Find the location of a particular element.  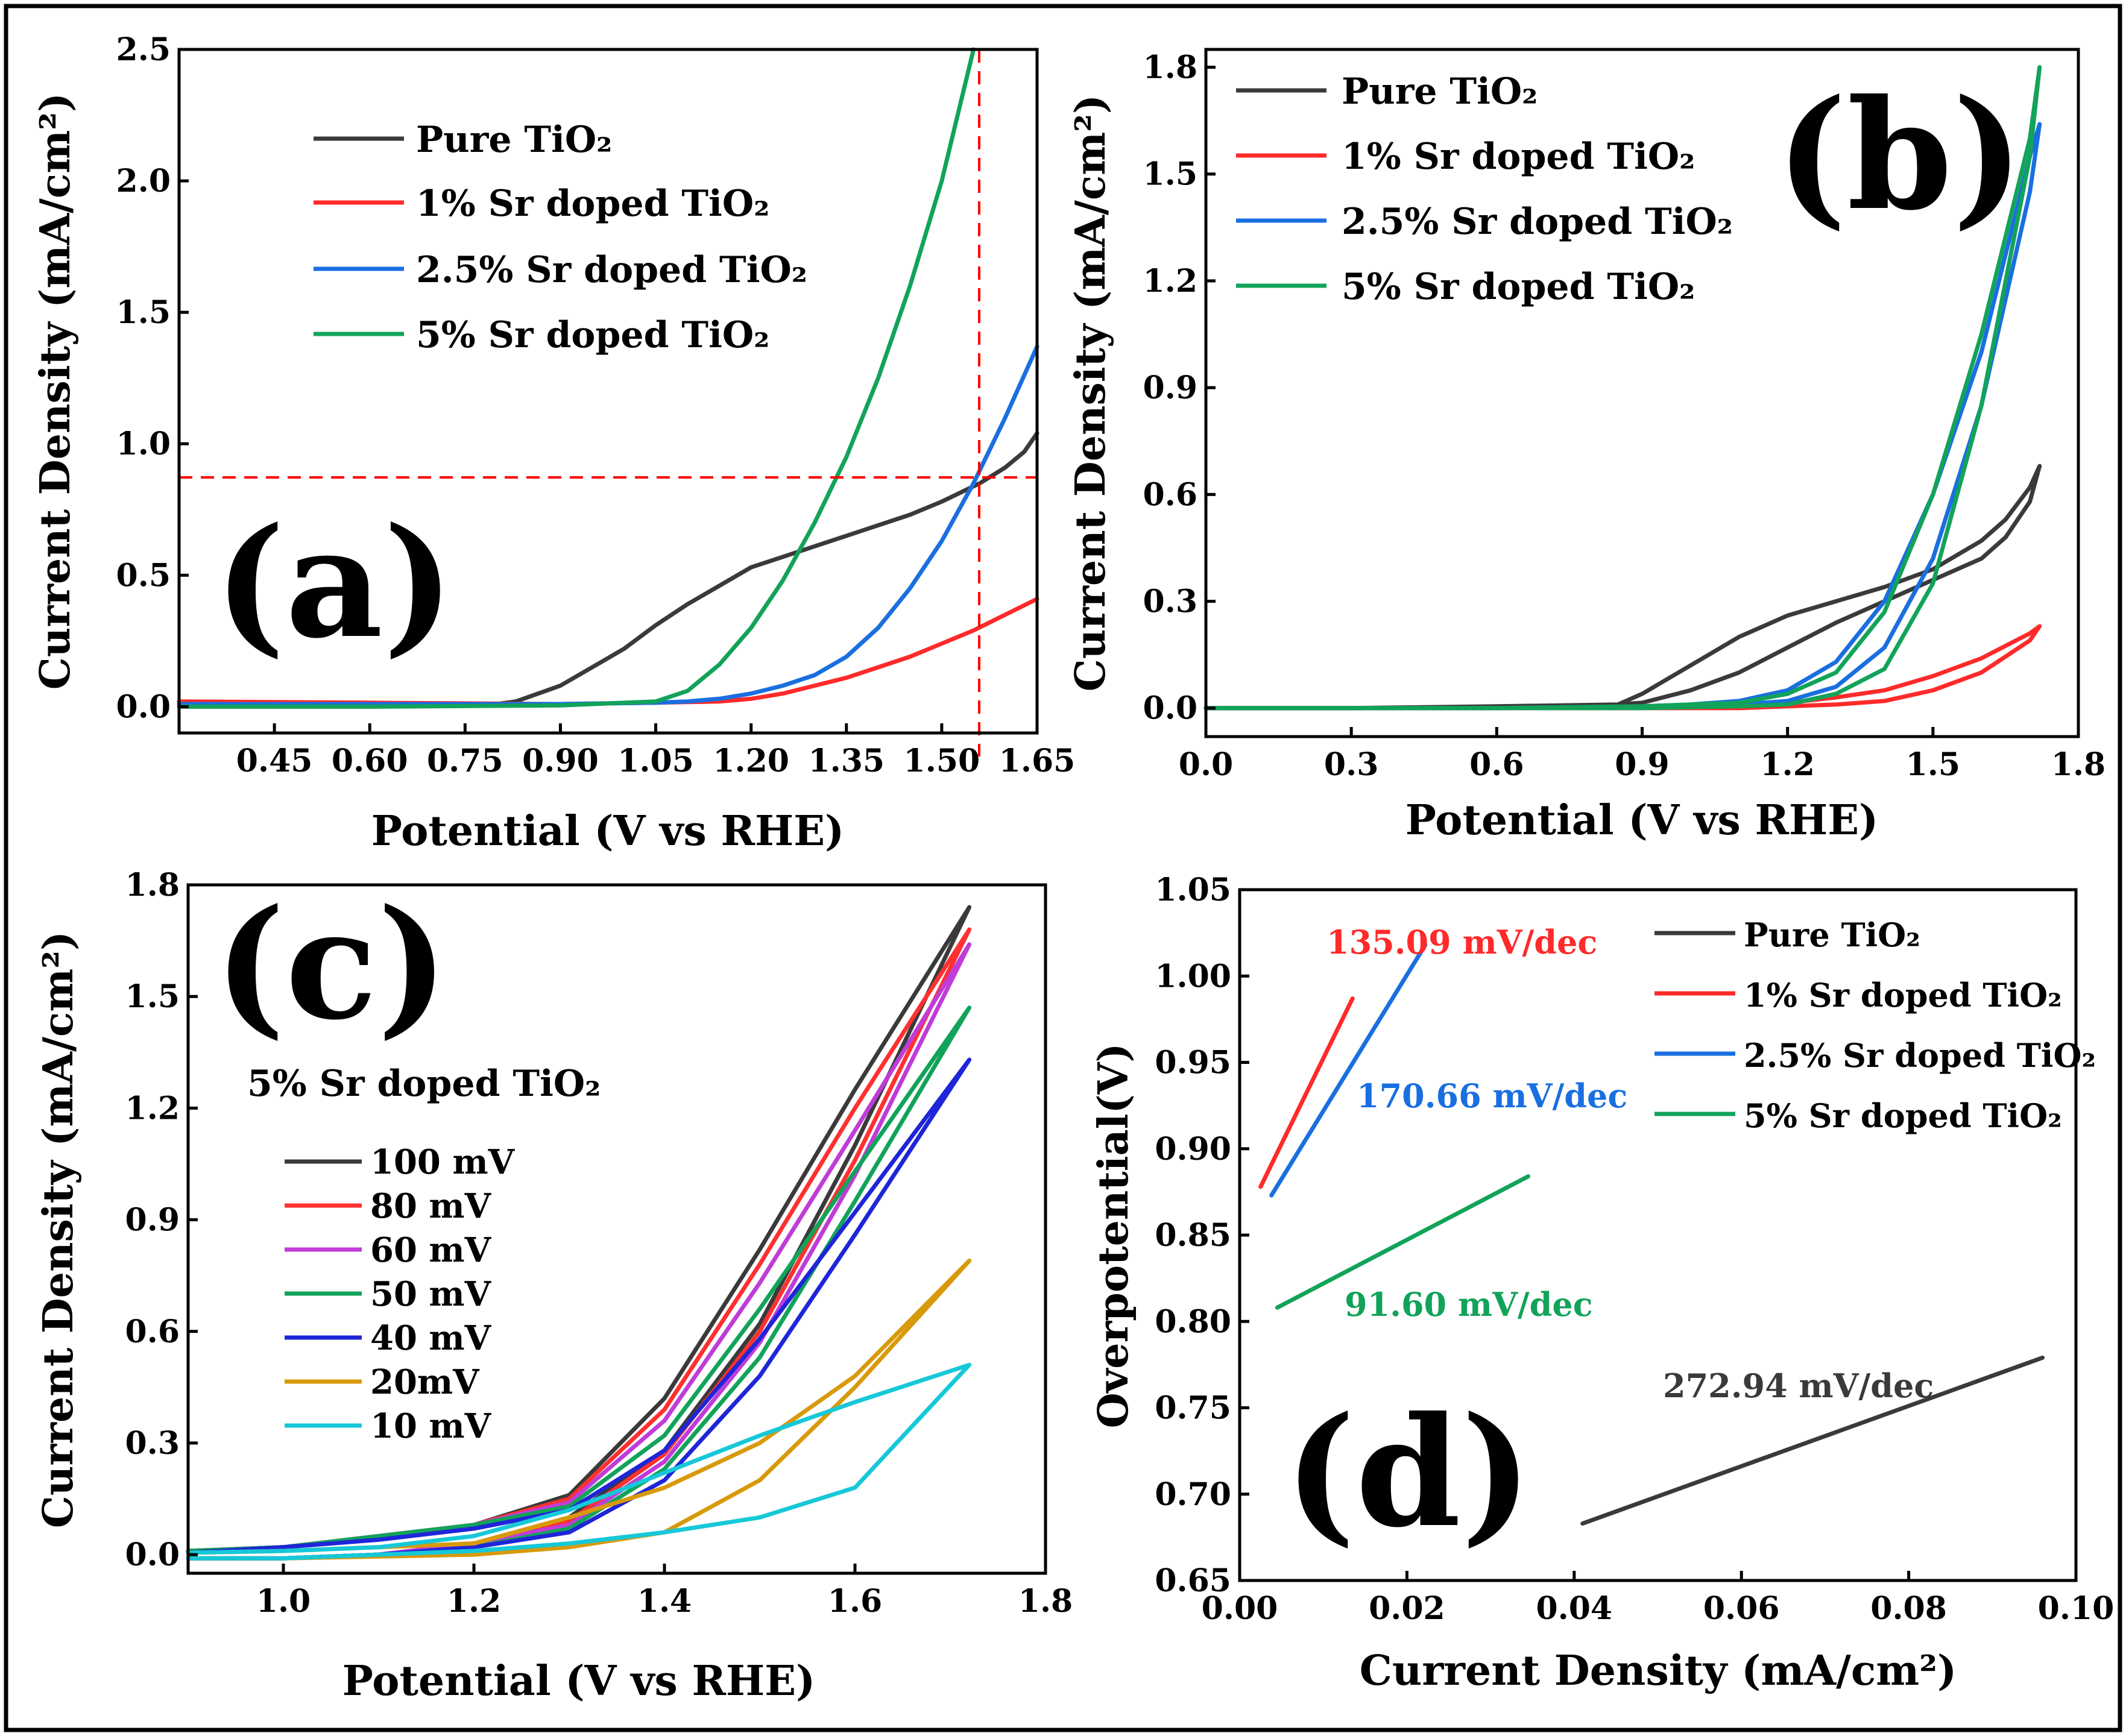

panel-d-legend-text-2: 2.5% Sr doped TiO₂ is located at coordinates (1920, 1055).